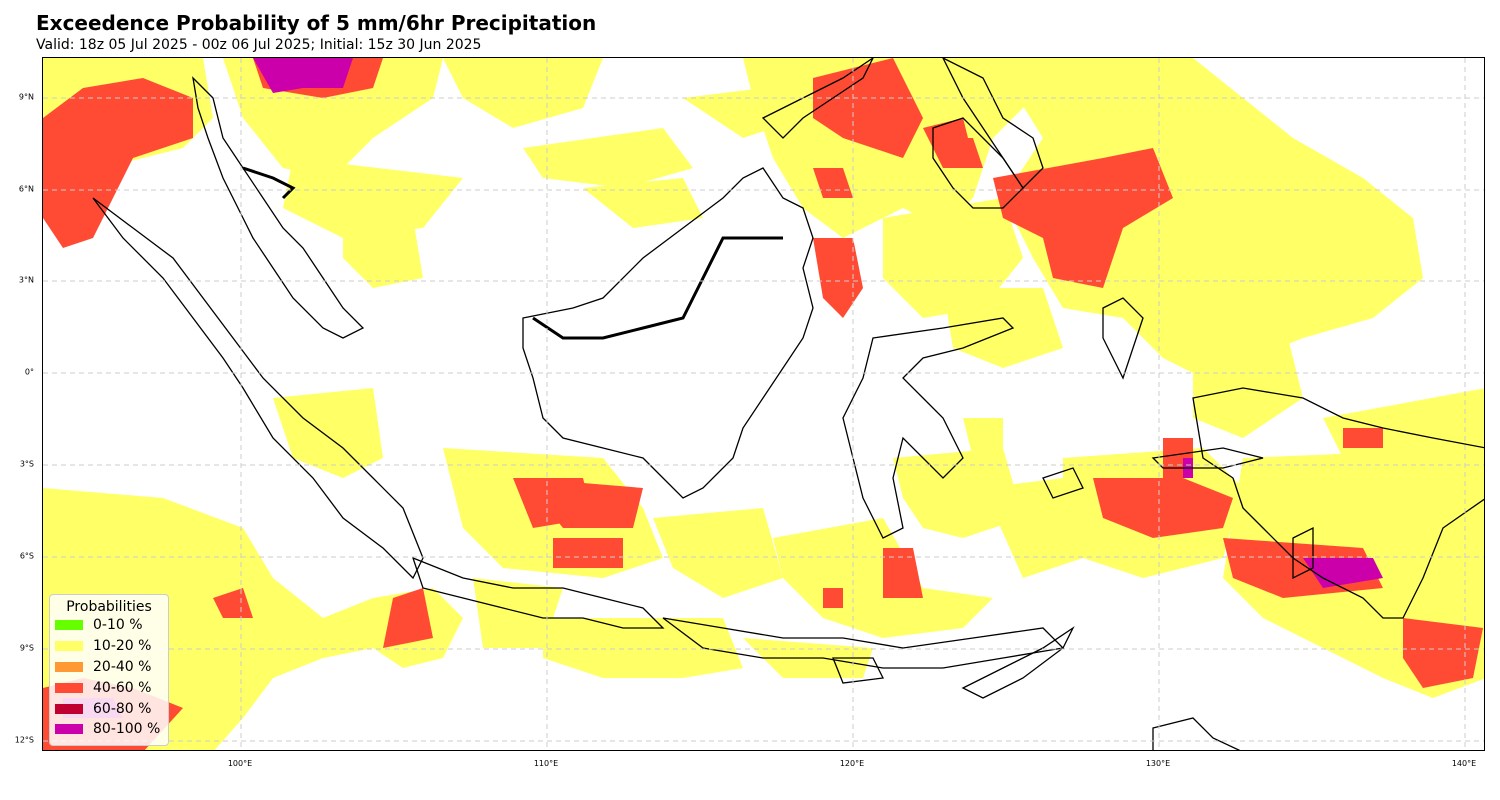 The width and height of the screenshot is (1500, 800). I want to click on country-borders, so click(512, 253).